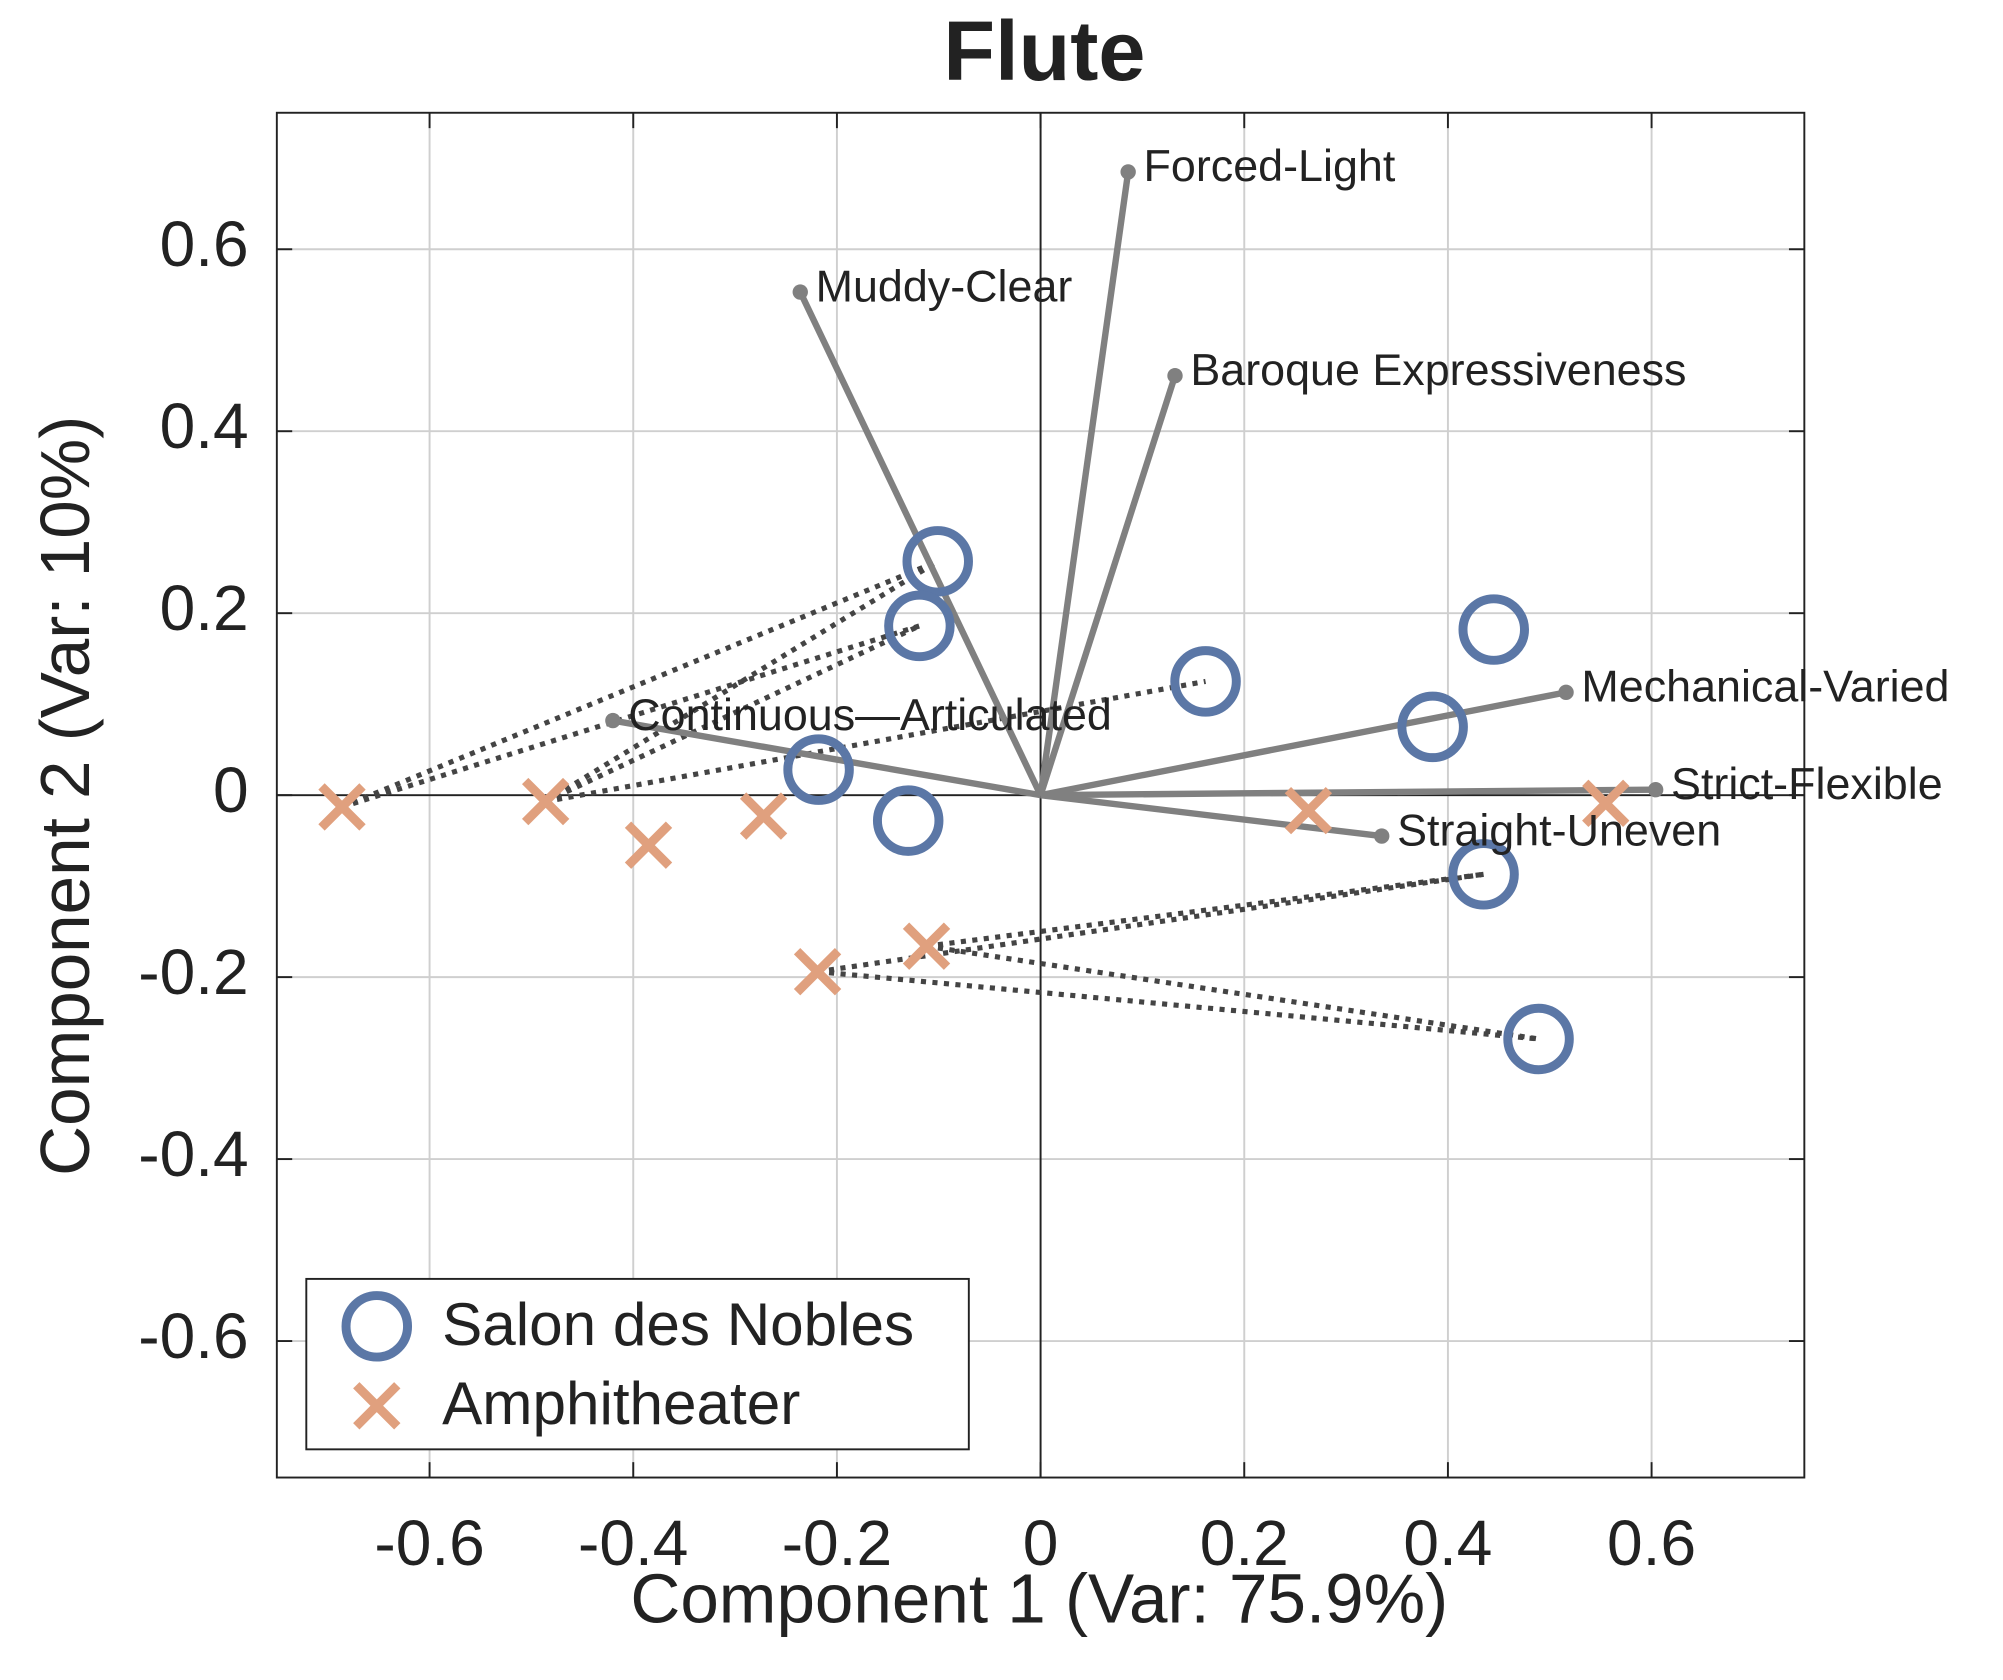 The image size is (2003, 1680). Describe the element at coordinates (1244, 1543) in the screenshot. I see `x-tick-label: 0.2` at that location.